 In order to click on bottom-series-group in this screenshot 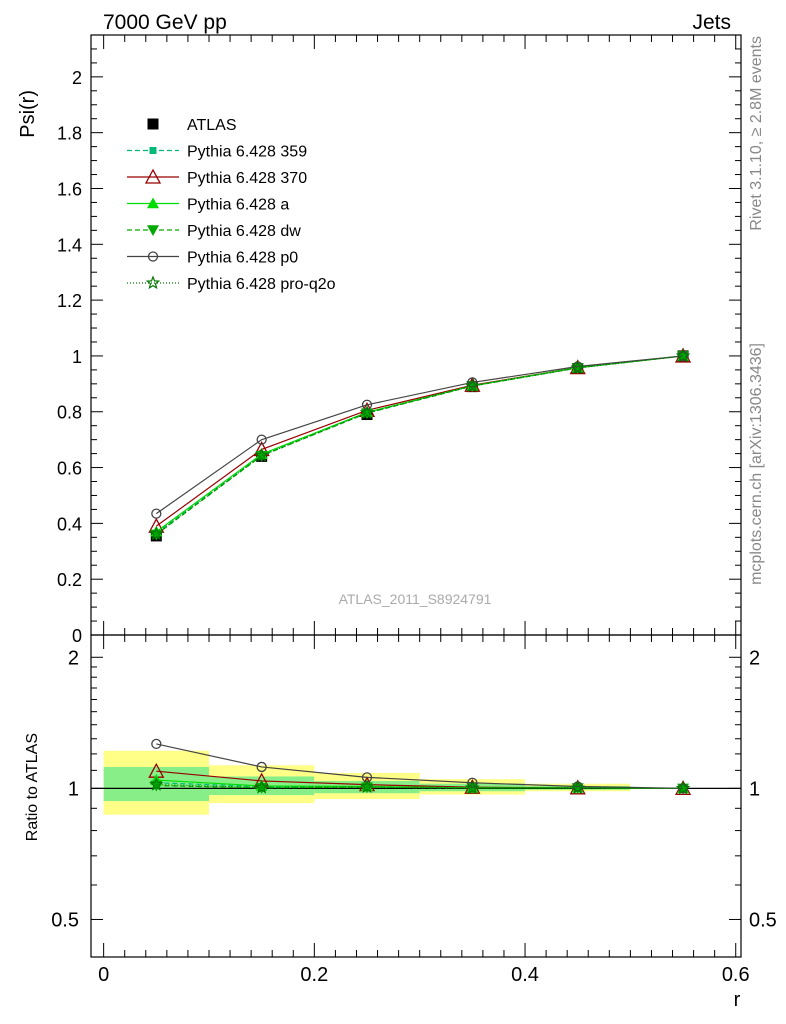, I will do `click(420, 767)`.